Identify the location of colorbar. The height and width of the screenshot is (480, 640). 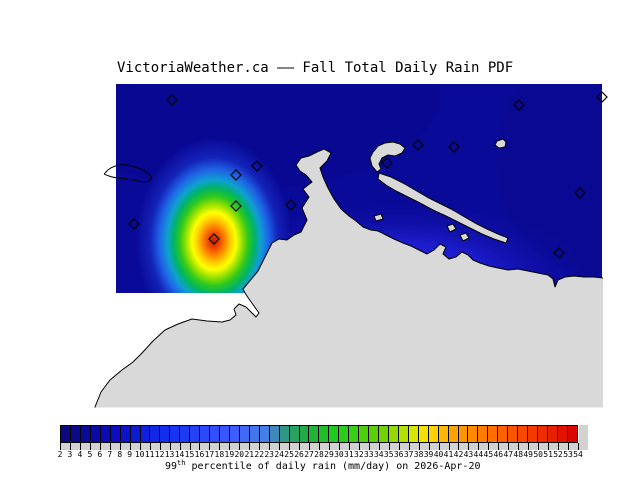
(319, 434).